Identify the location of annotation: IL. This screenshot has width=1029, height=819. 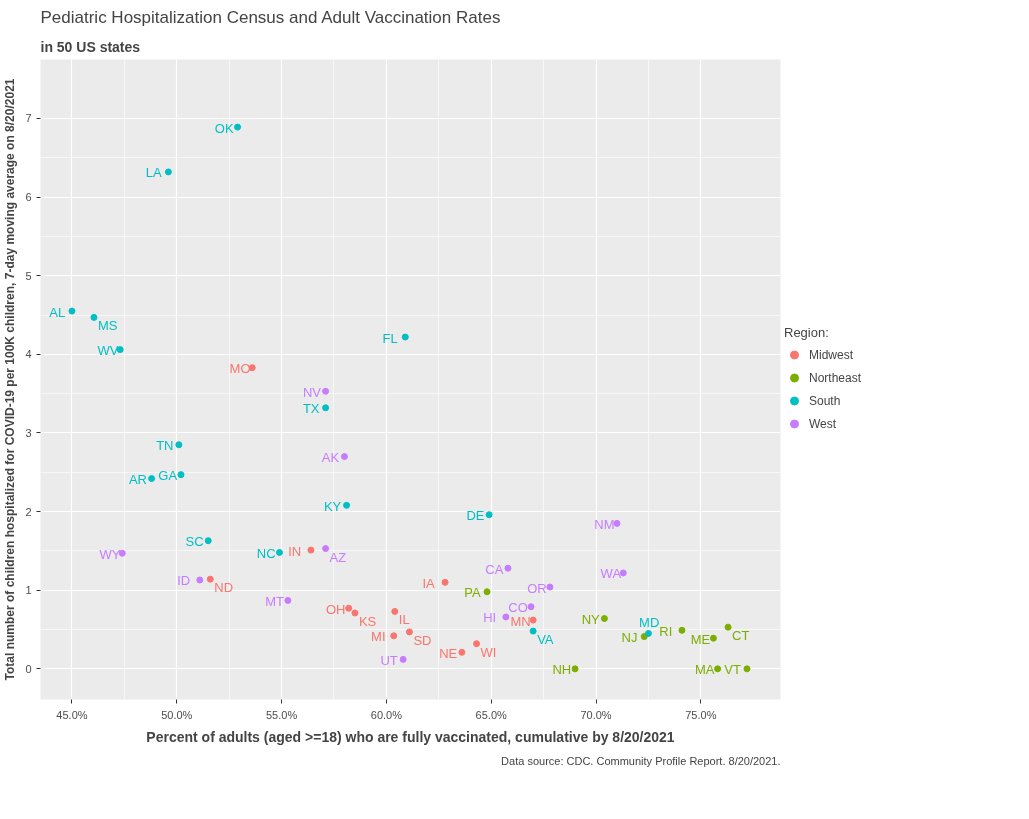
(404, 620).